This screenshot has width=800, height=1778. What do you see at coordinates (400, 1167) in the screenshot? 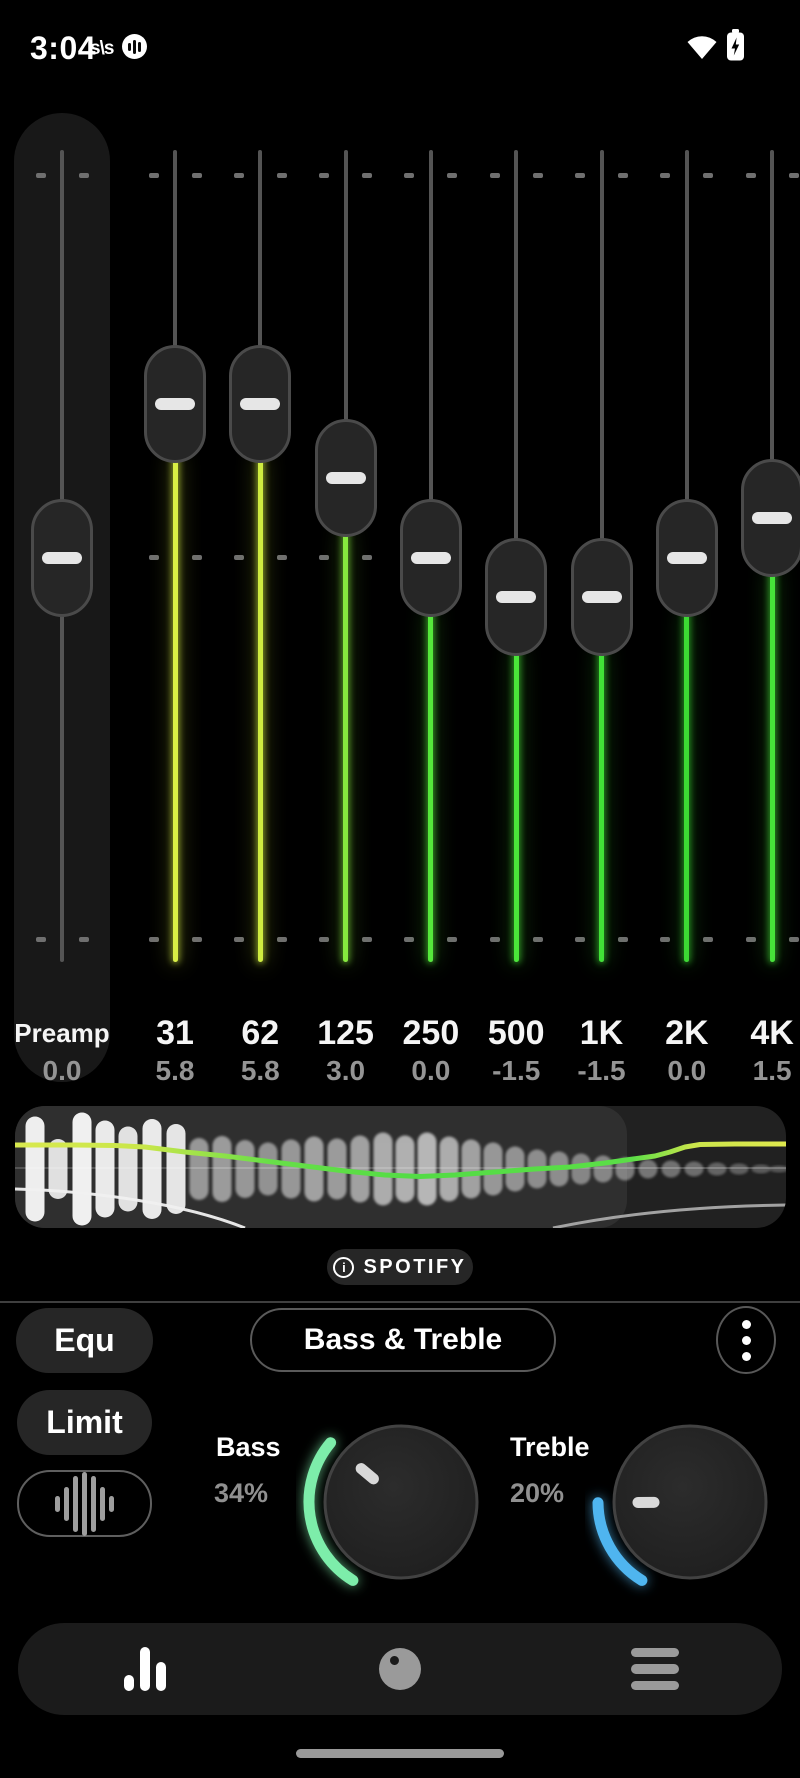
I see `spectrum-visualizer` at bounding box center [400, 1167].